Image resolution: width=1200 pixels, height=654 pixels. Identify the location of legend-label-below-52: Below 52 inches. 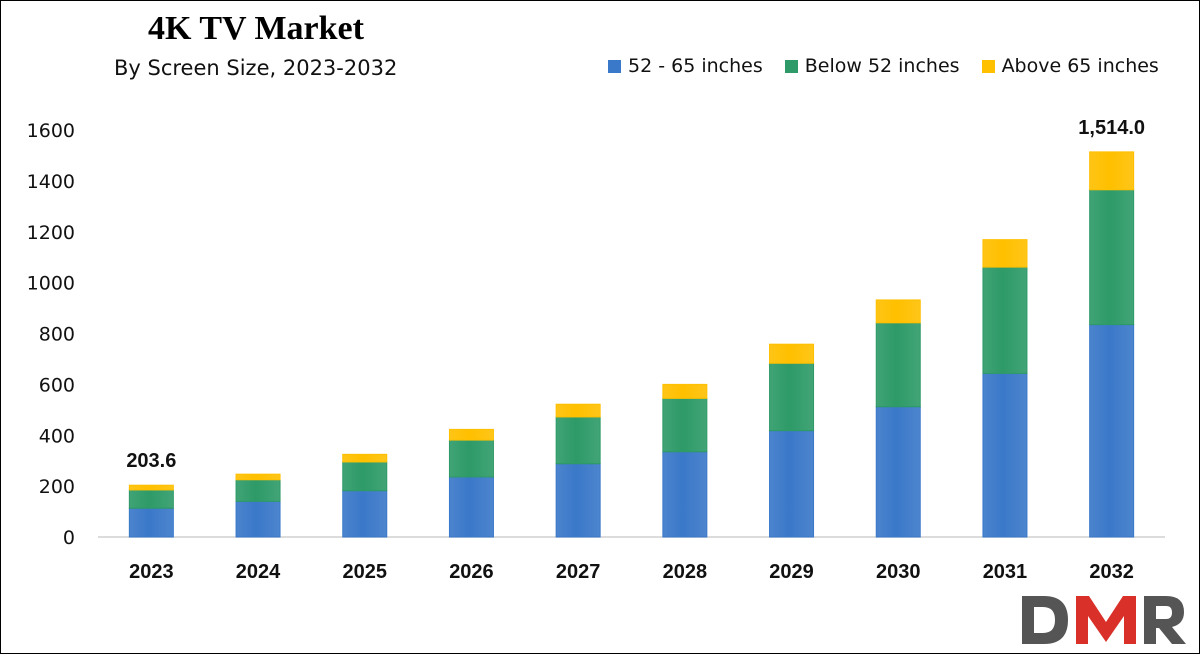
(882, 66).